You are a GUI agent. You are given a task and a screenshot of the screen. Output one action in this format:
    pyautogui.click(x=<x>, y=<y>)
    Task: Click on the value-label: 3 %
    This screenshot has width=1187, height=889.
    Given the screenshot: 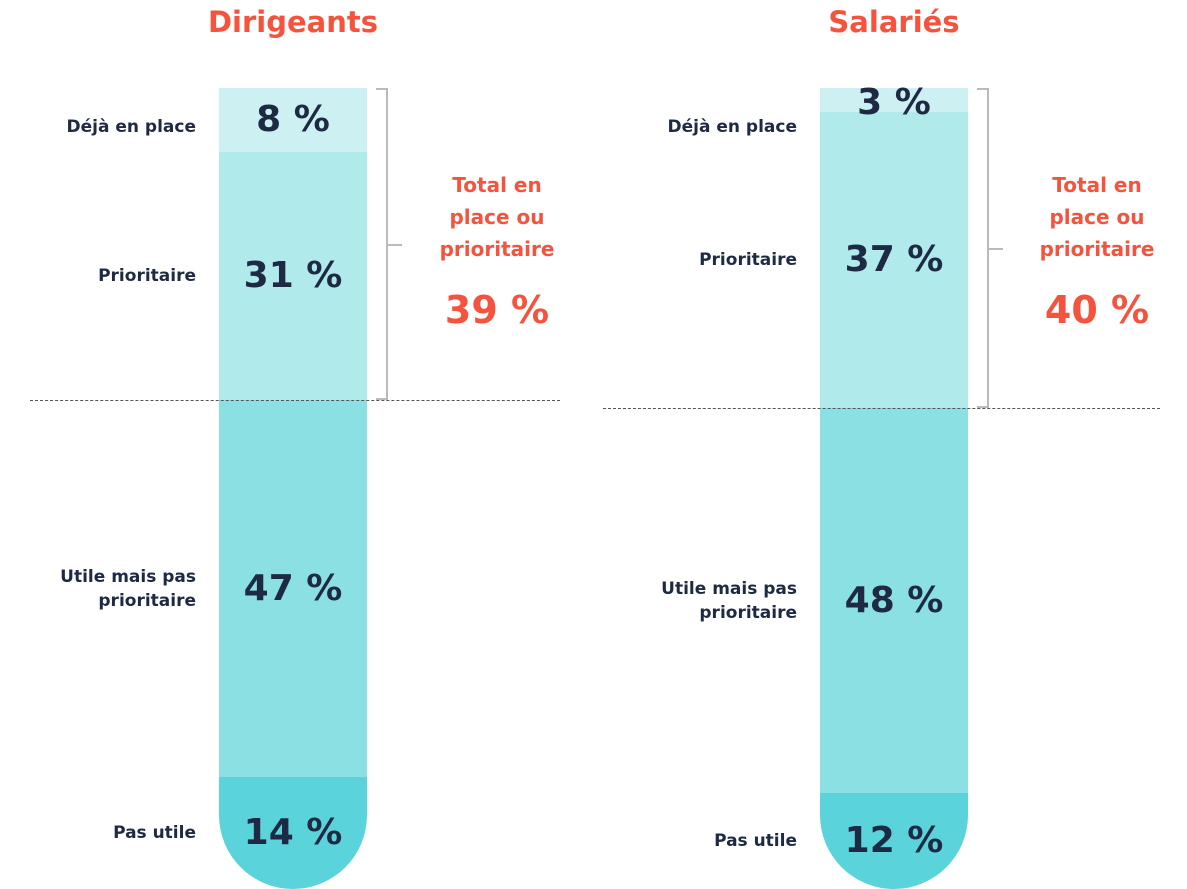 What is the action you would take?
    pyautogui.click(x=894, y=102)
    